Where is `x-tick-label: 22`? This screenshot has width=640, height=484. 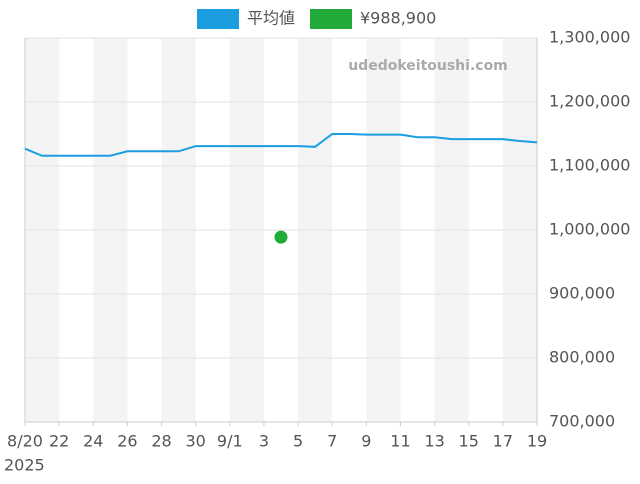
x-tick-label: 22 is located at coordinates (59, 441).